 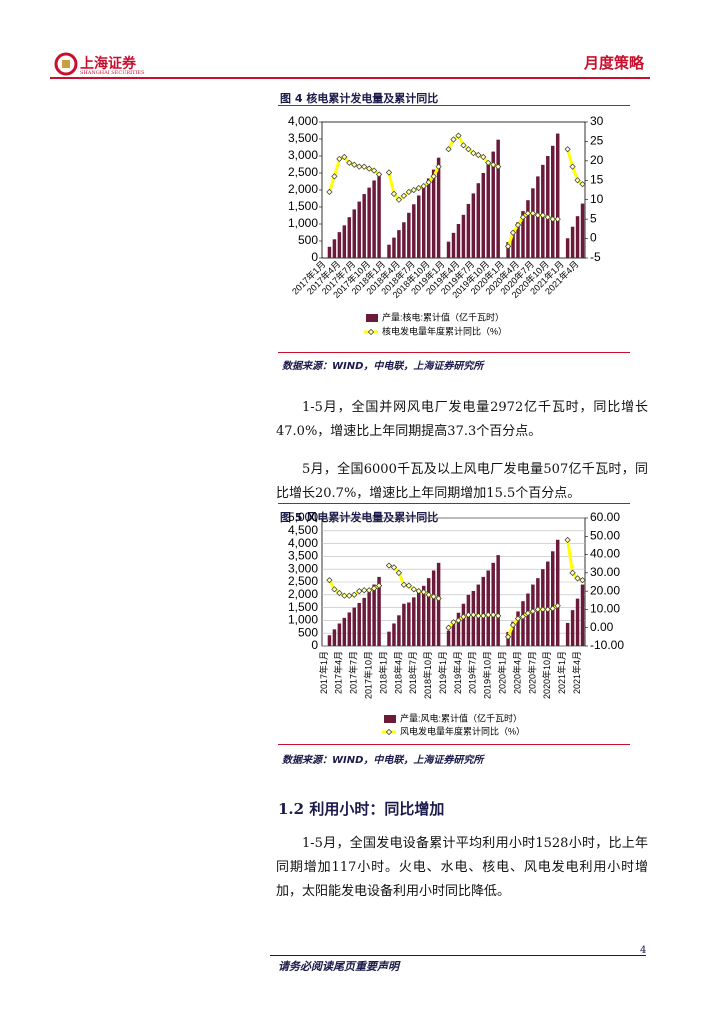 I want to click on legend-label: 产量:风电:累计值（亿千瓦时）, so click(x=461, y=717).